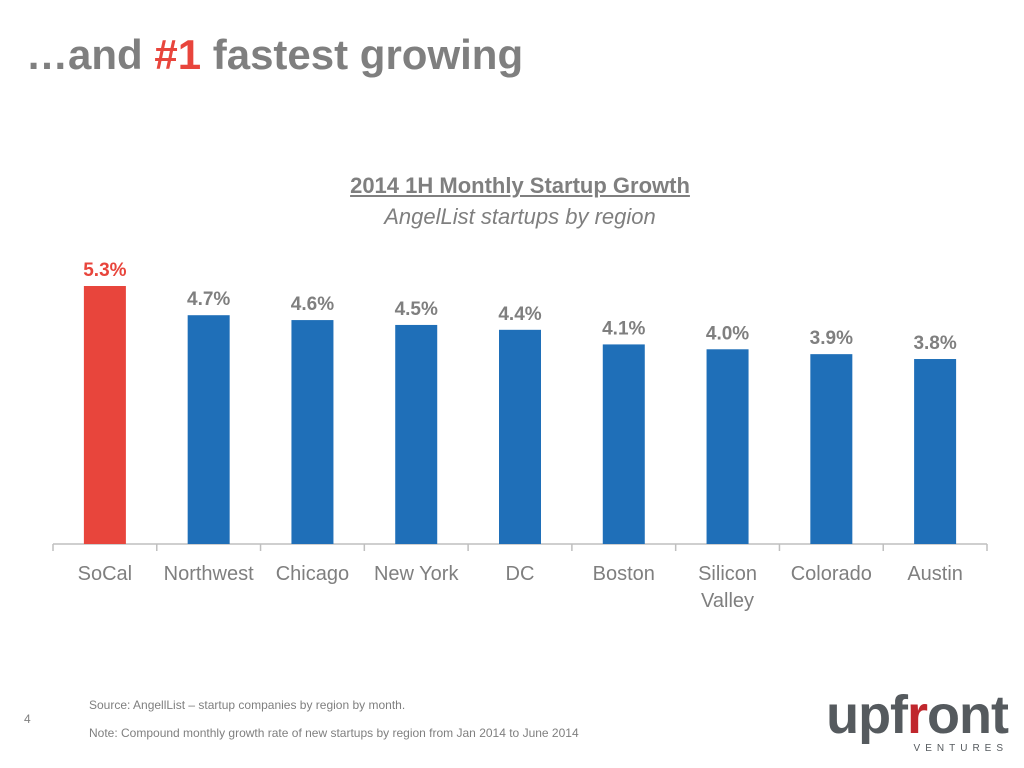 The width and height of the screenshot is (1024, 768). What do you see at coordinates (831, 338) in the screenshot?
I see `bar-value-label: 3.9%` at bounding box center [831, 338].